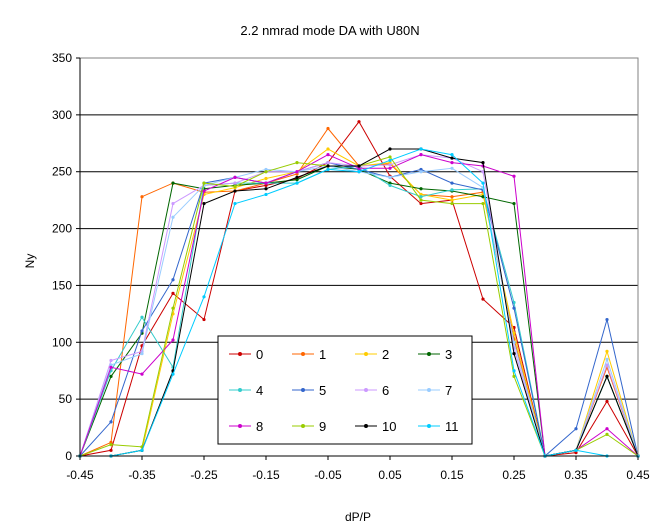 The height and width of the screenshot is (531, 660). Describe the element at coordinates (385, 390) in the screenshot. I see `legend-label-6: 6` at that location.